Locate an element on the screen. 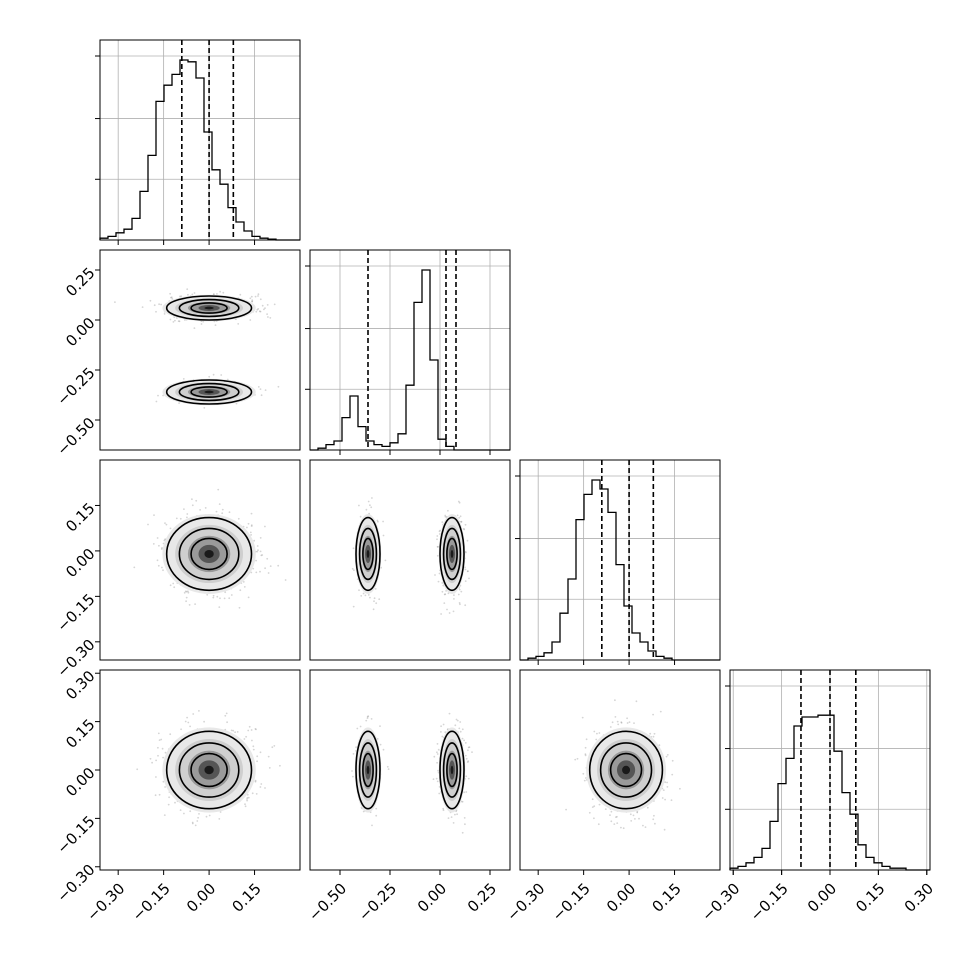 This screenshot has width=970, height=970. panel-frame is located at coordinates (410, 770).